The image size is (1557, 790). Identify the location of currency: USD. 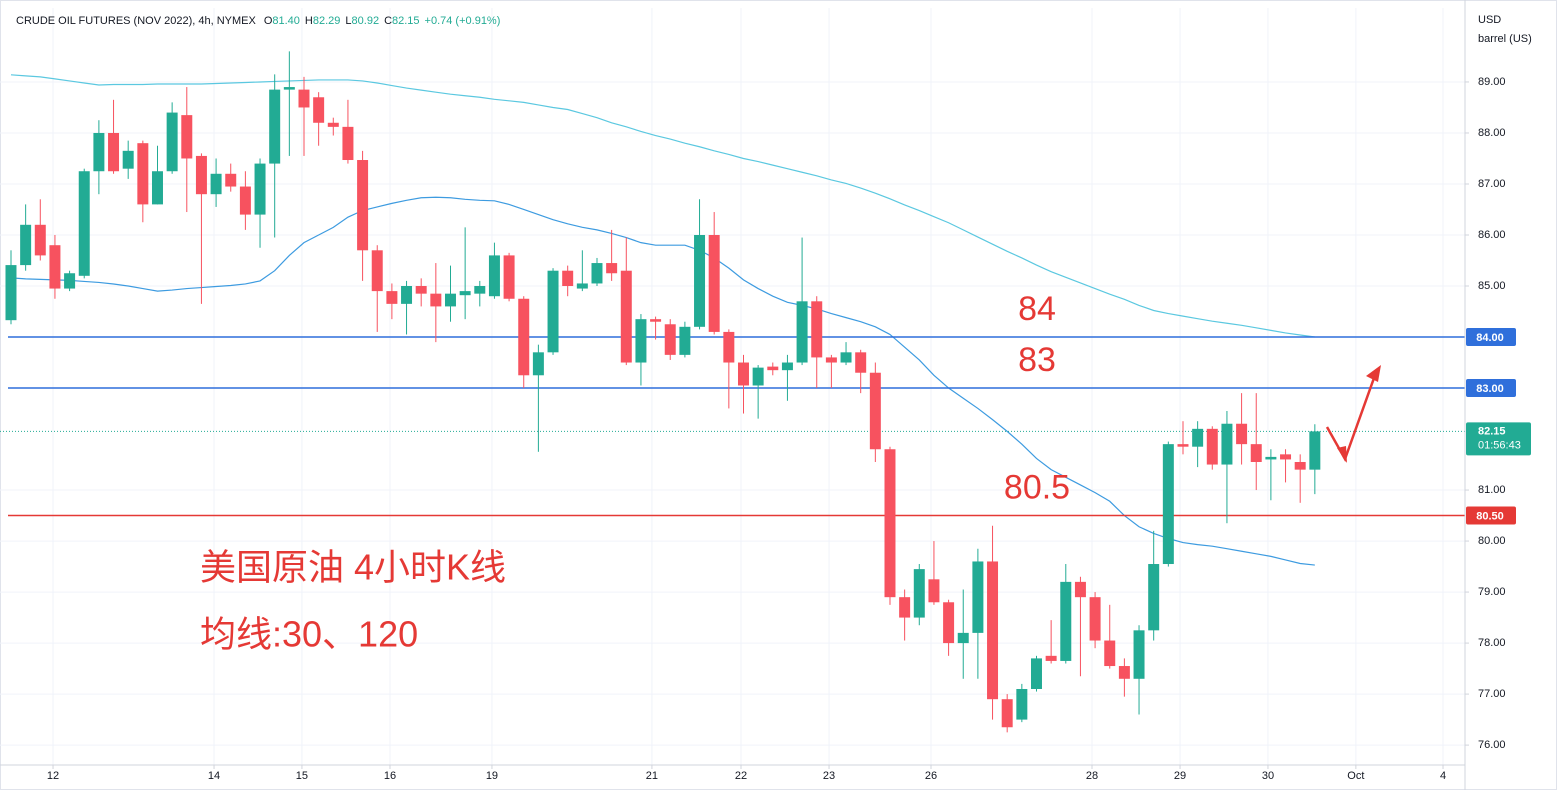
(1489, 20).